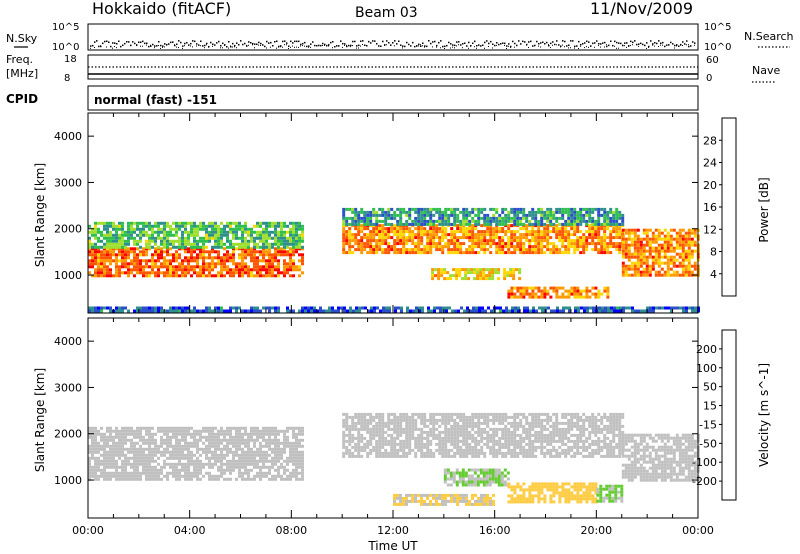 The image size is (800, 554). I want to click on colorbar-tick-label: 200, so click(706, 349).